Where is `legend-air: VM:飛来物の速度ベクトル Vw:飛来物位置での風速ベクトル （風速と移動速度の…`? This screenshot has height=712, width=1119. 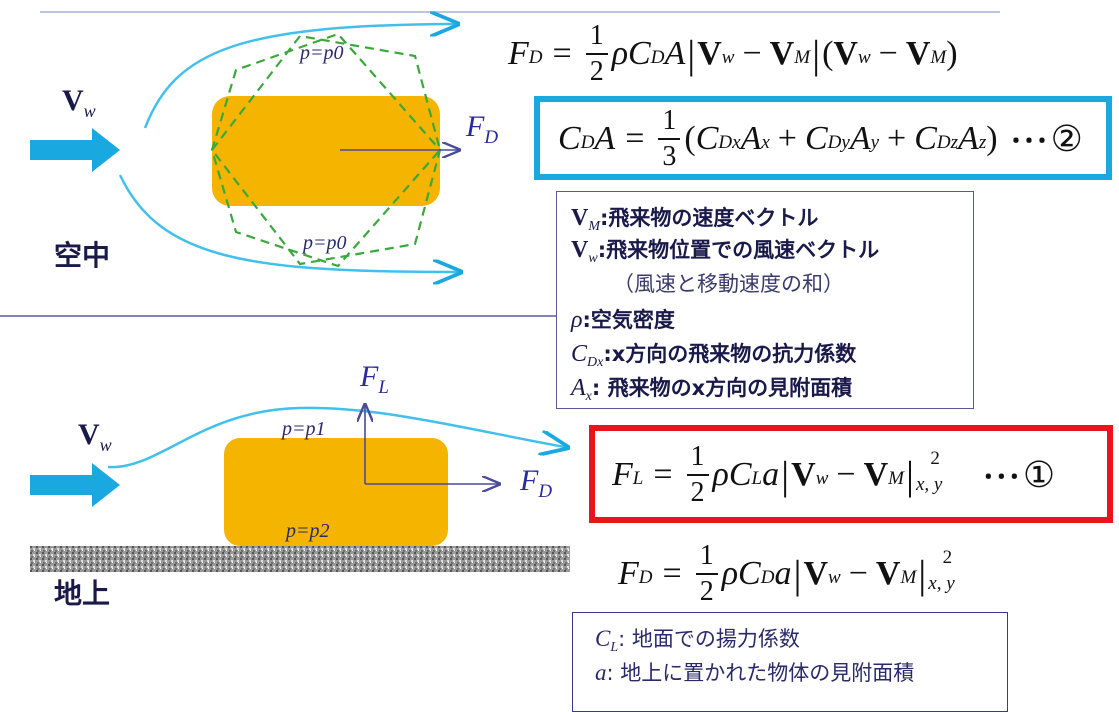
legend-air: VM:飛来物の速度ベクトル Vw:飛来物位置での風速ベクトル （風速と移動速度の… is located at coordinates (765, 300).